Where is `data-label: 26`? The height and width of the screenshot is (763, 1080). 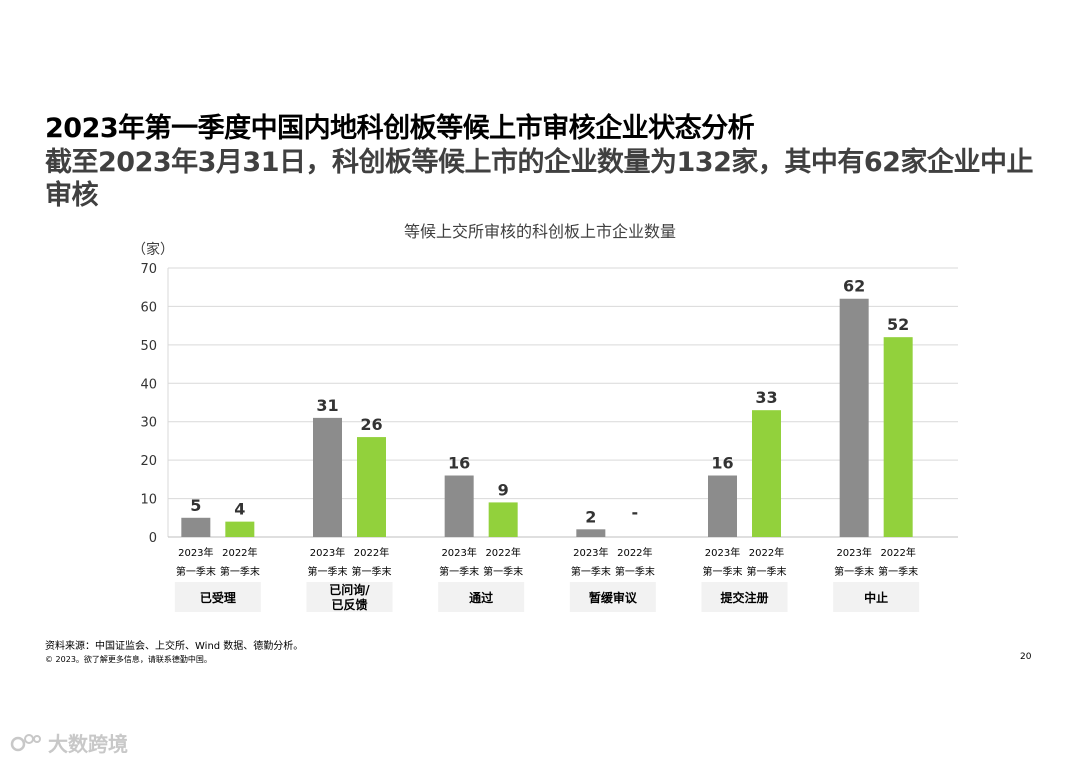 data-label: 26 is located at coordinates (371, 424).